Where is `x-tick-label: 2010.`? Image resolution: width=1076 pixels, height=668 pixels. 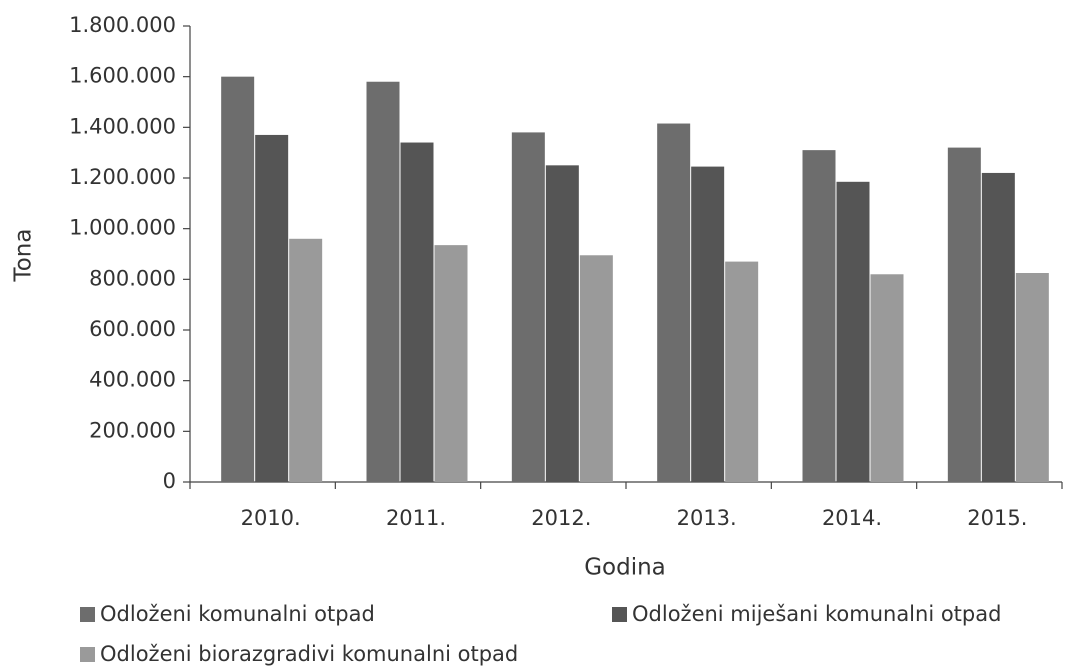 x-tick-label: 2010. is located at coordinates (271, 518).